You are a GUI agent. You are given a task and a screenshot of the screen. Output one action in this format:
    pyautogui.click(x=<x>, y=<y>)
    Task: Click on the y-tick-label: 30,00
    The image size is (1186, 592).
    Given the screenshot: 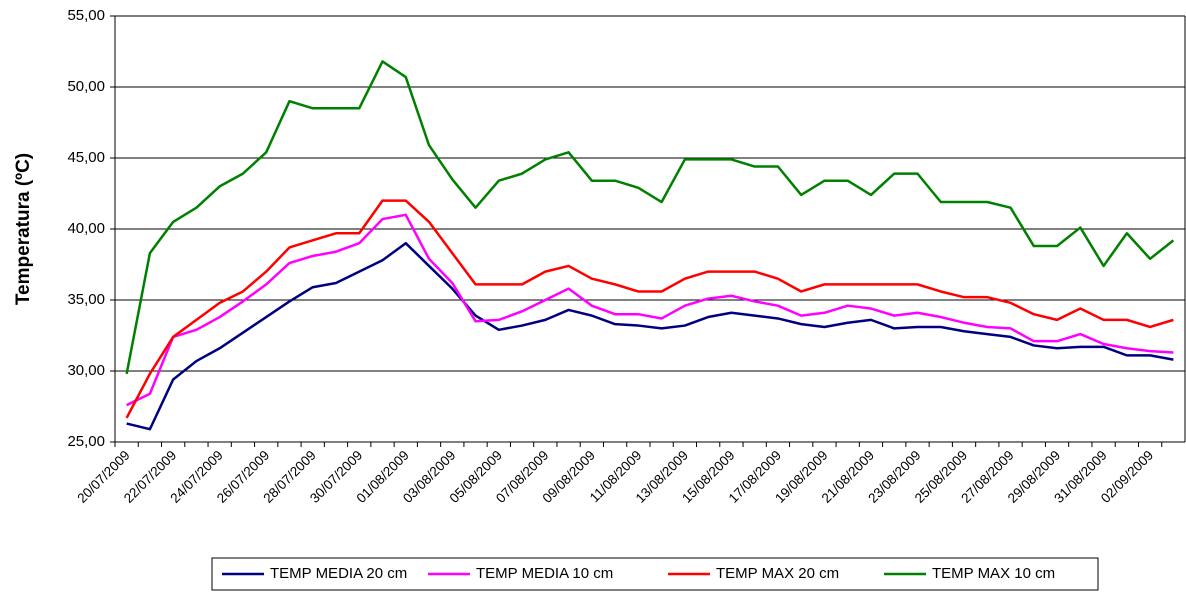 What is the action you would take?
    pyautogui.click(x=86, y=370)
    